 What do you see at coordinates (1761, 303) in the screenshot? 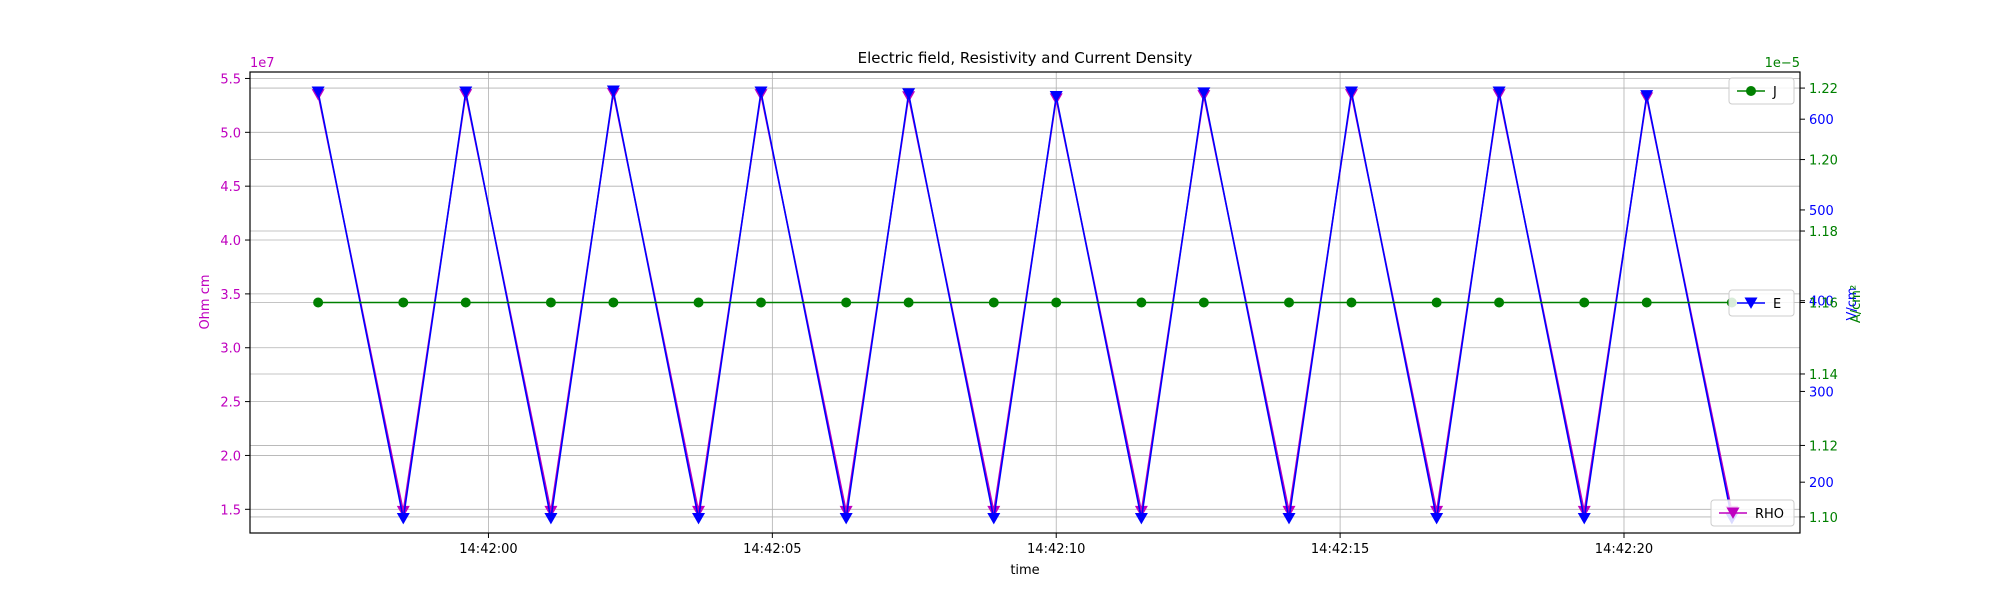
I see `legend-e: E` at bounding box center [1761, 303].